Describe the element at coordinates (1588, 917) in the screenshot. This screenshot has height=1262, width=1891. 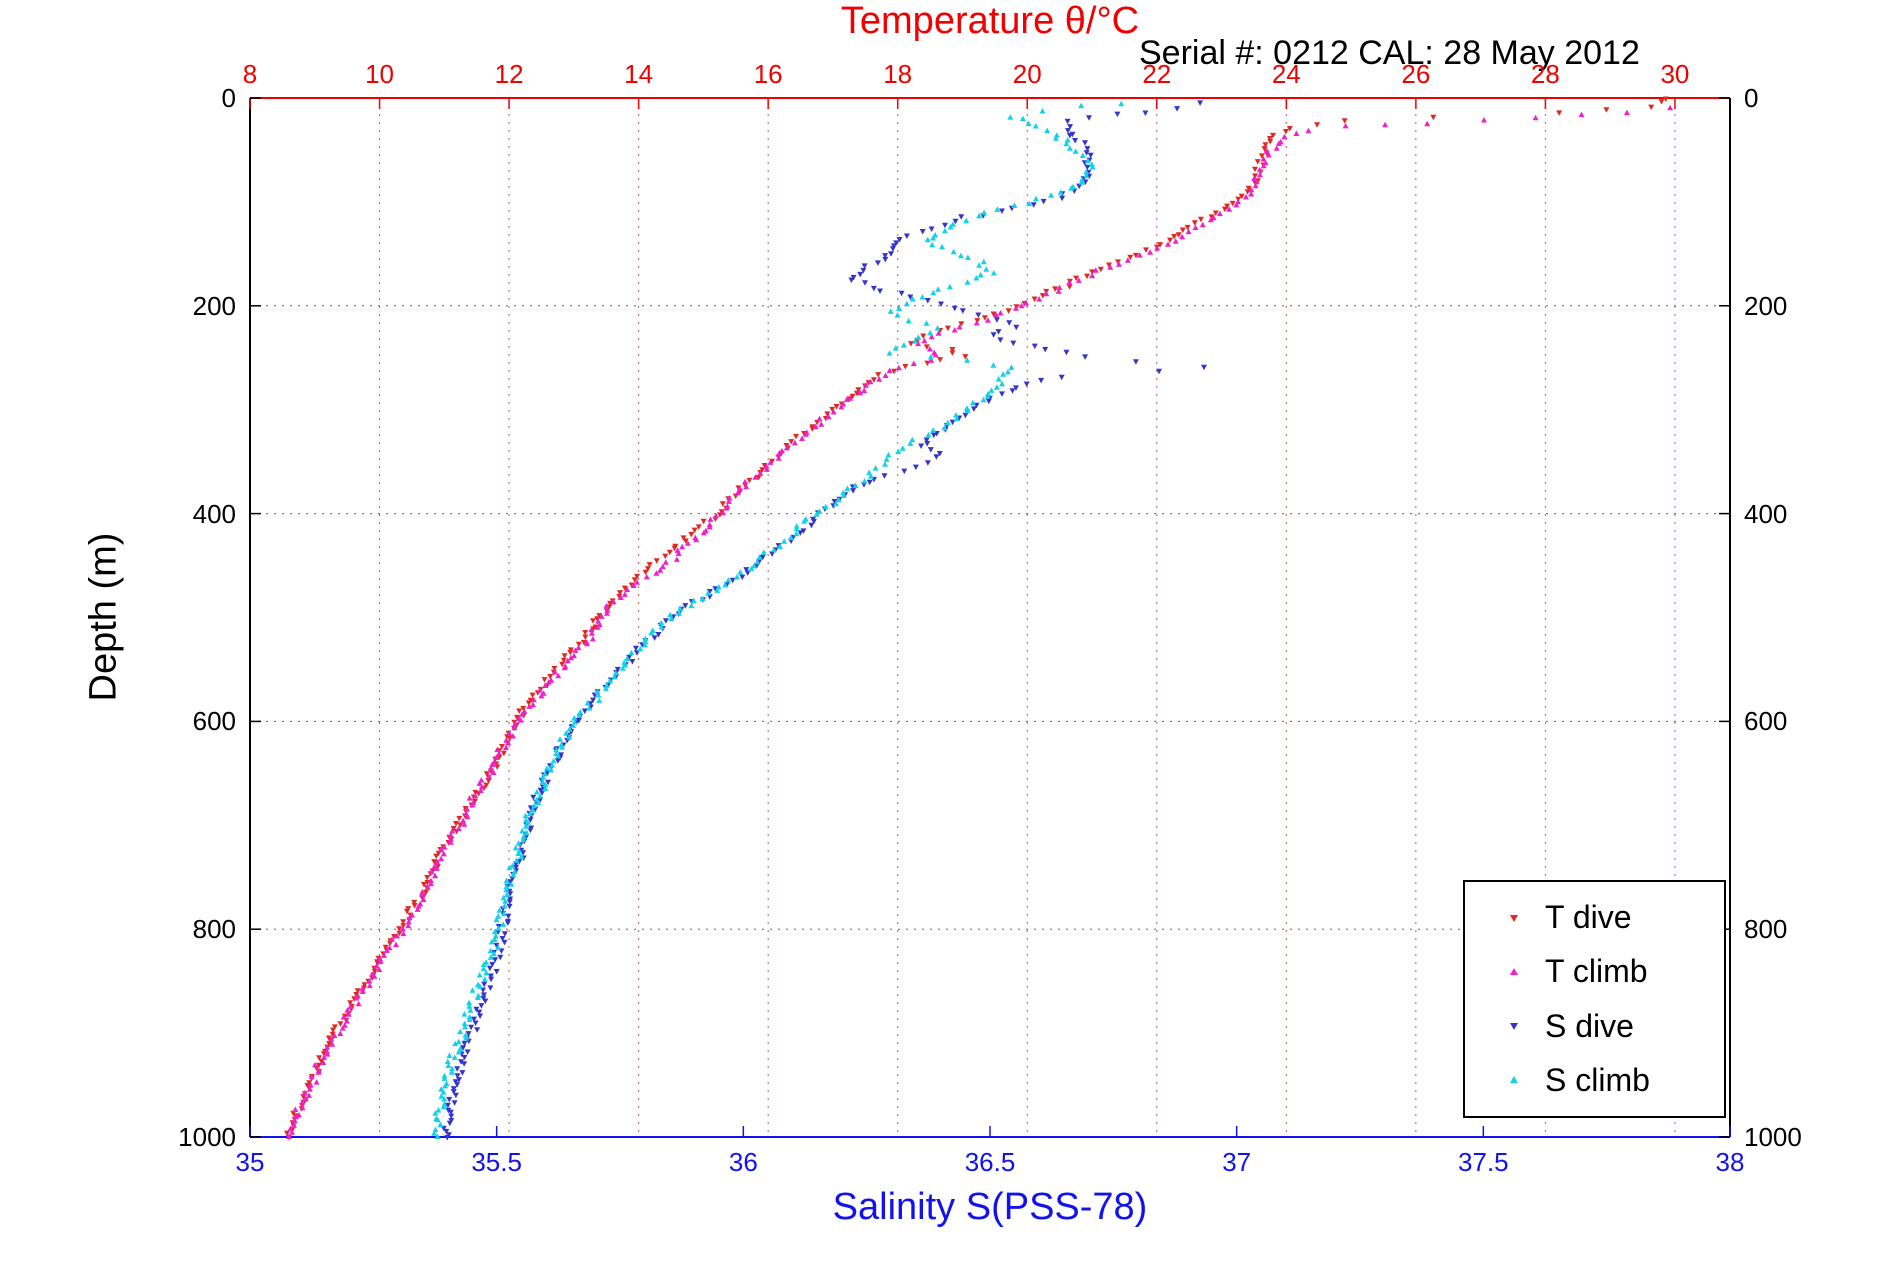
I see `legend-label: T dive` at that location.